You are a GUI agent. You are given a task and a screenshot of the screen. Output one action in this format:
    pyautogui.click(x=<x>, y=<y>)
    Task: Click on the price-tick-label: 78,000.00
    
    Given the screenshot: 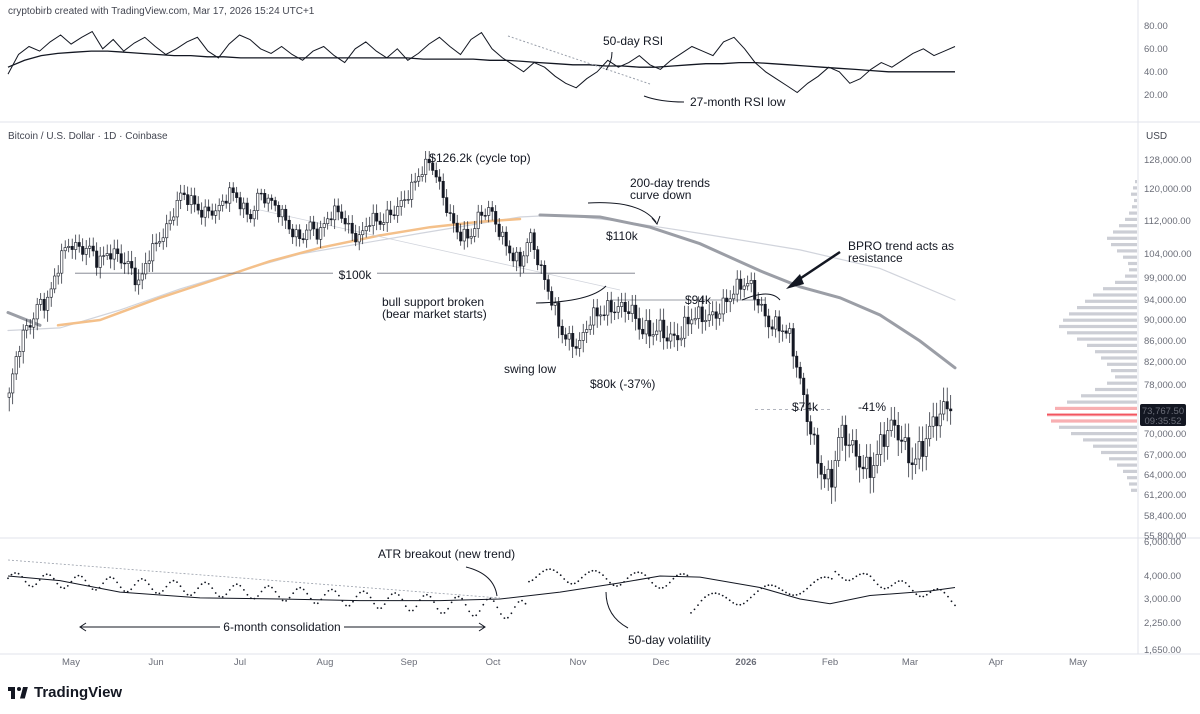 What is the action you would take?
    pyautogui.click(x=1165, y=385)
    